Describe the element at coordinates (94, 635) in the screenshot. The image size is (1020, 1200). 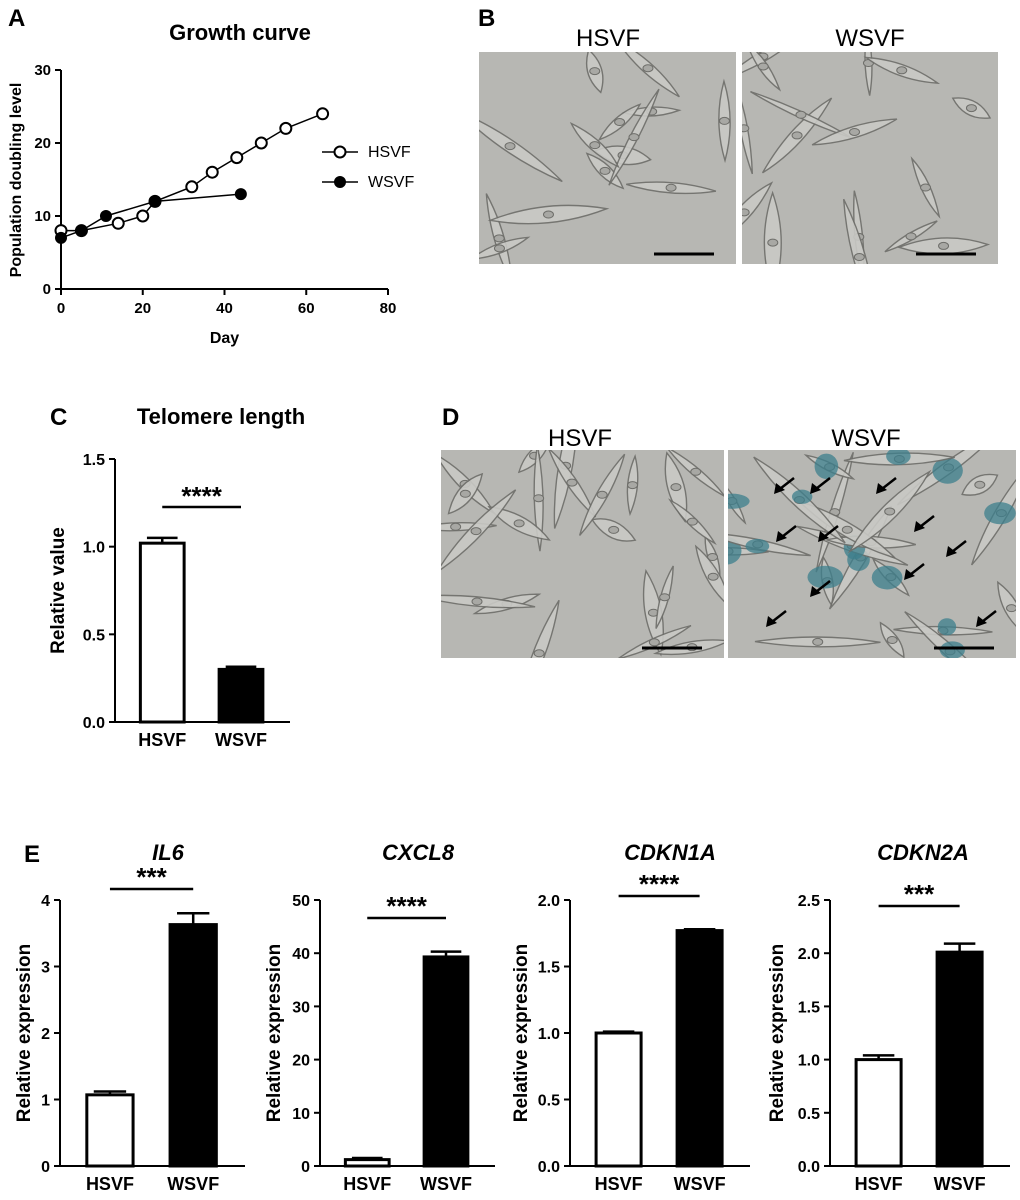
I see `y-tick-label: 0.5` at that location.